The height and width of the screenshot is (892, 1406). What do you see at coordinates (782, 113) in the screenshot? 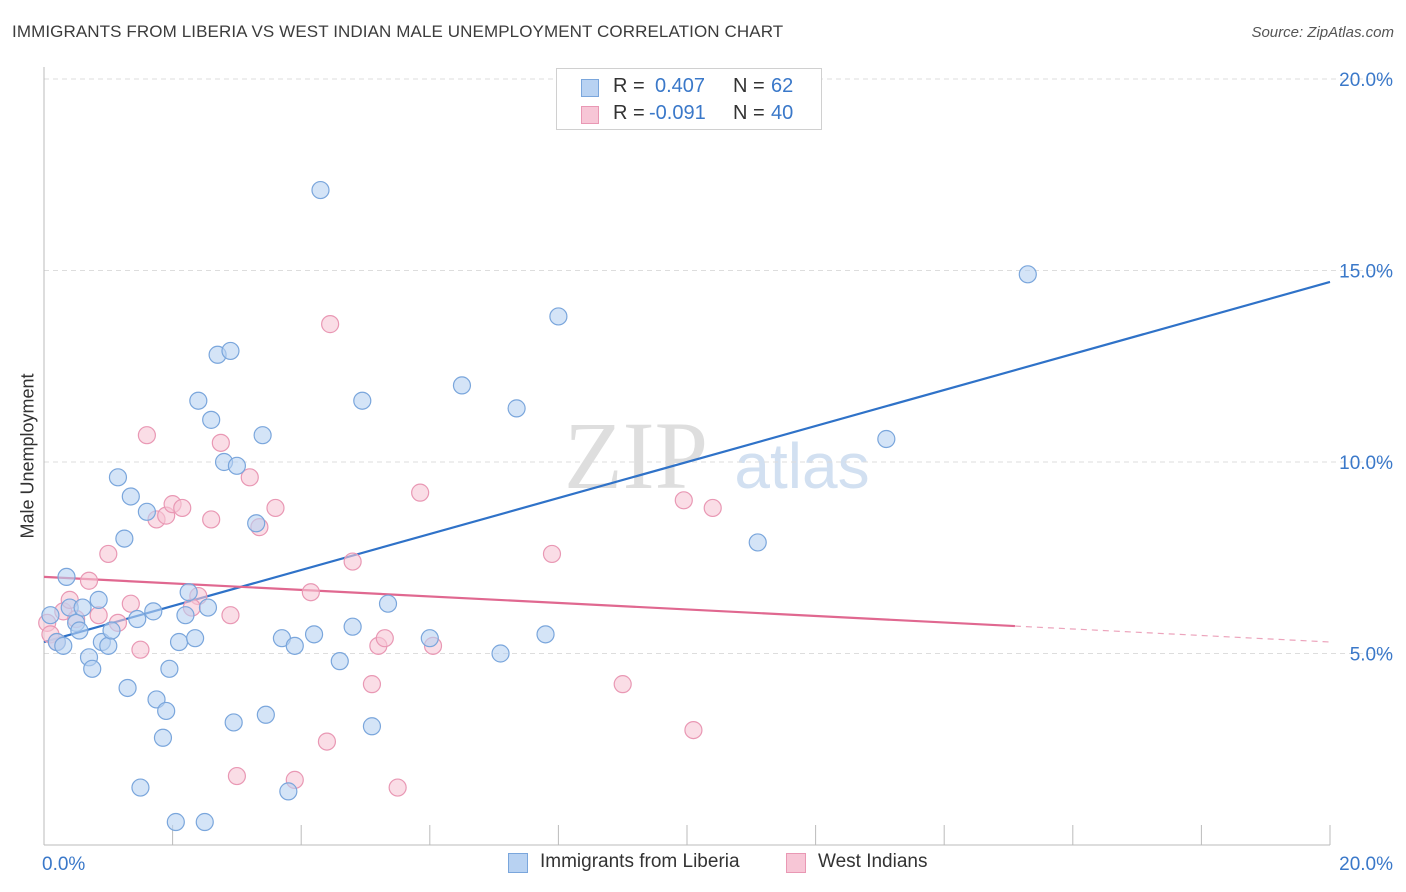
I see `legend-n-value: 40` at bounding box center [782, 113].